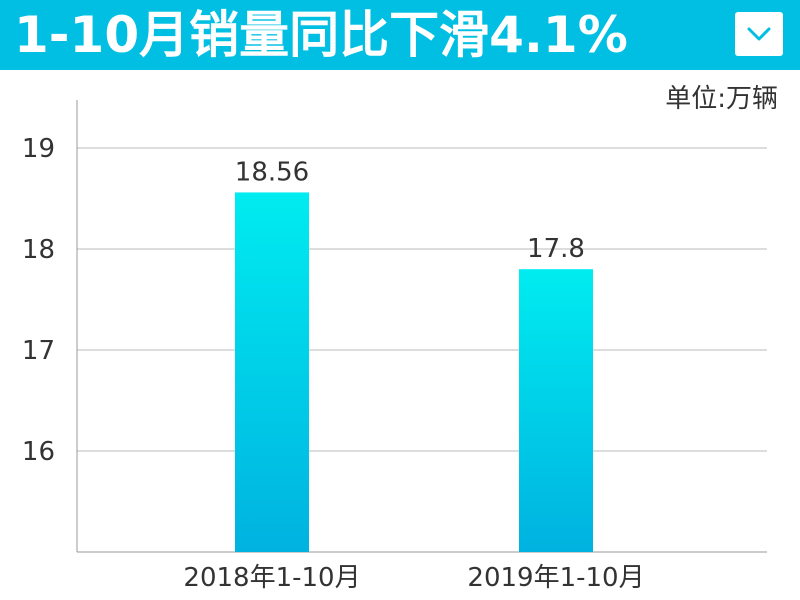 The image size is (800, 600). What do you see at coordinates (38, 351) in the screenshot?
I see `y-tick-label: 17` at bounding box center [38, 351].